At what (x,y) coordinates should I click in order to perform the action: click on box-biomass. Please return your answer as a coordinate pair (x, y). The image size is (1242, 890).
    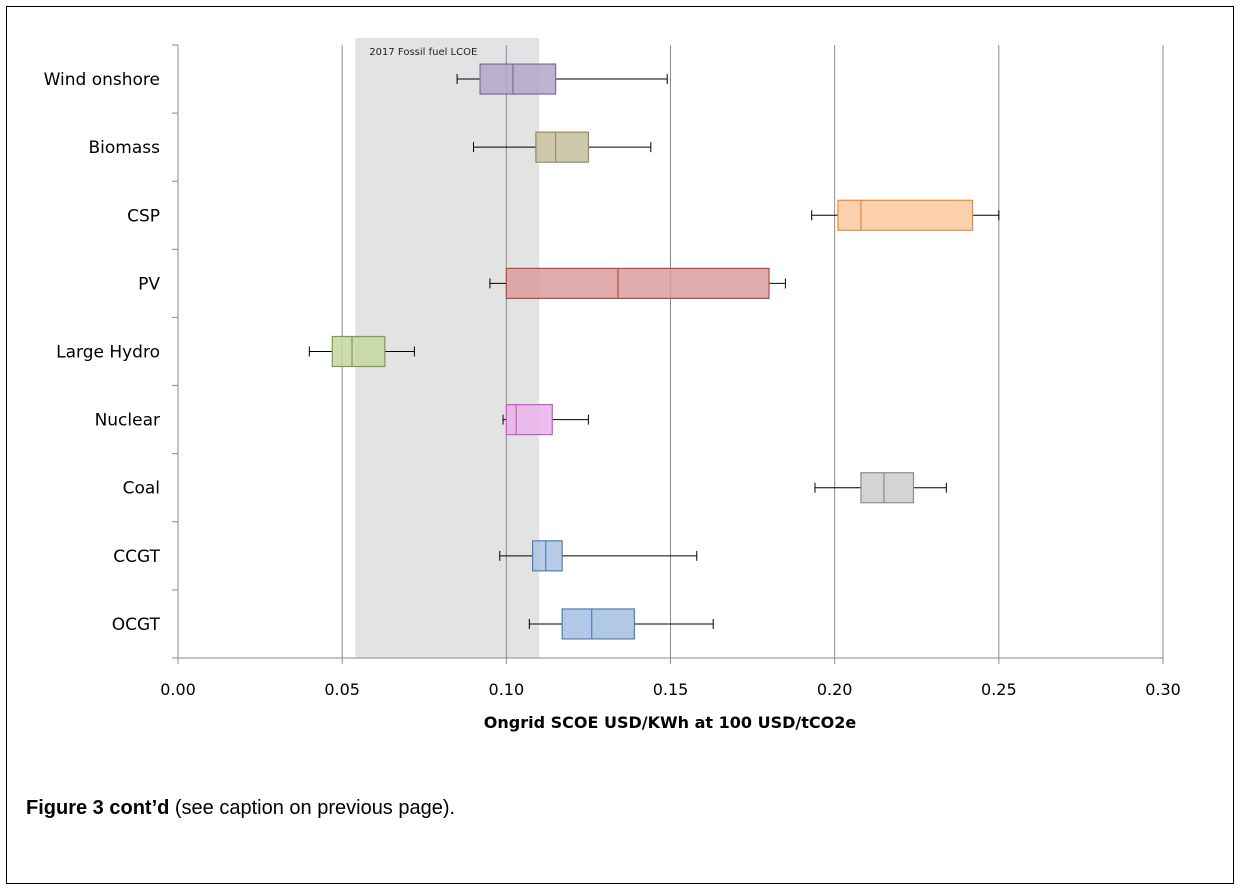
    Looking at the image, I should click on (562, 147).